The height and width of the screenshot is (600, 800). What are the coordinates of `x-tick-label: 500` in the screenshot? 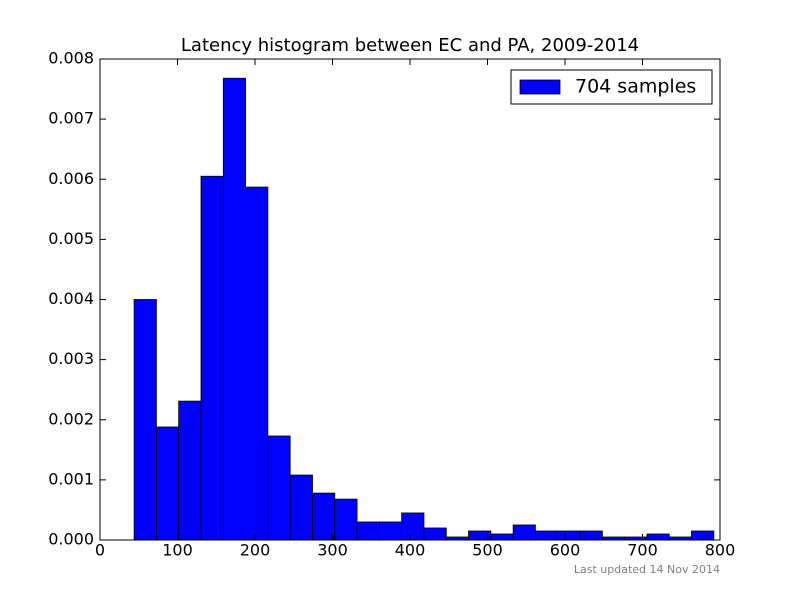 It's located at (487, 550).